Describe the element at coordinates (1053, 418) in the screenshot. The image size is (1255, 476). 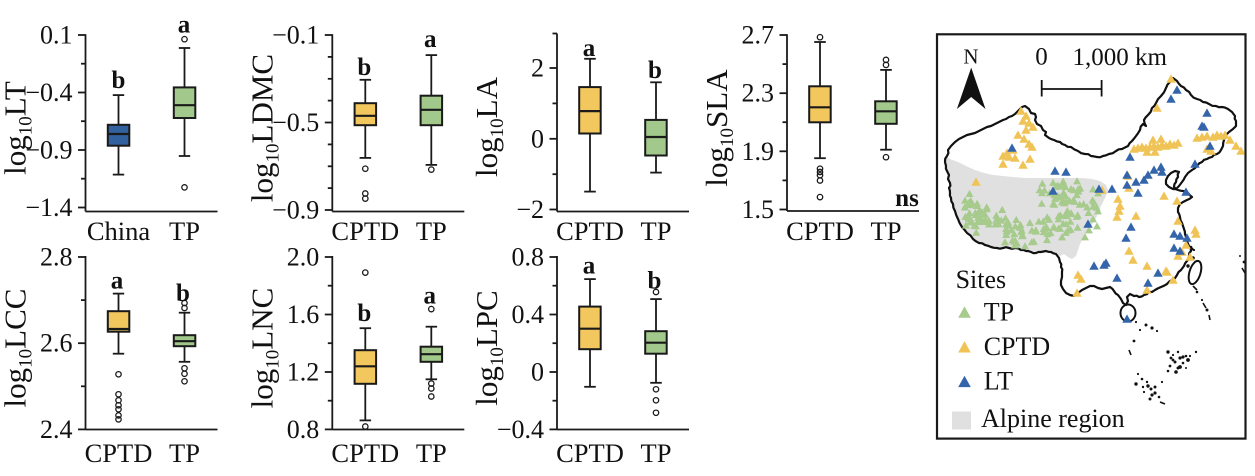
I see `svg-text: Alpine region` at that location.